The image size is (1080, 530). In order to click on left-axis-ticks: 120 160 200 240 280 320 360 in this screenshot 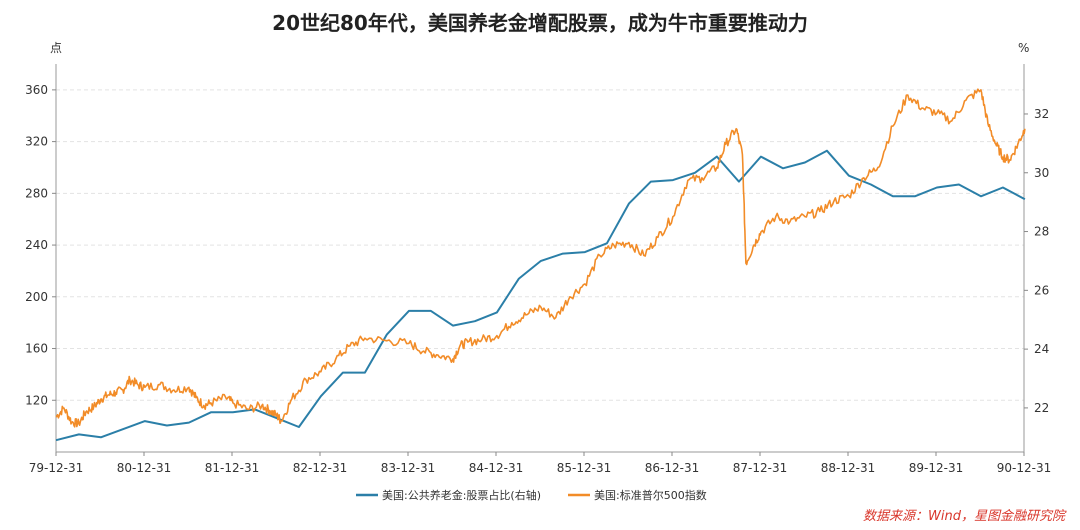, I will do `click(40, 245)`.